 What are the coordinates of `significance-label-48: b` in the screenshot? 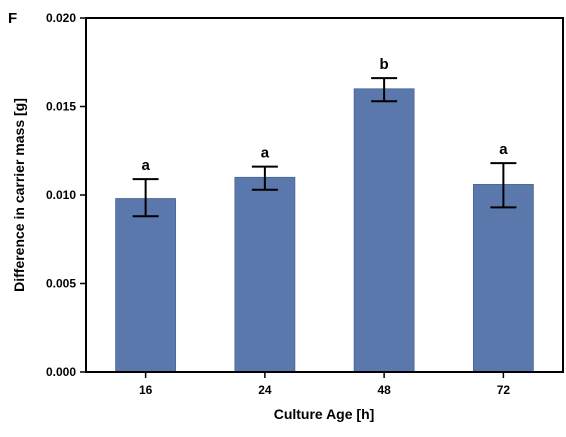 It's located at (384, 64).